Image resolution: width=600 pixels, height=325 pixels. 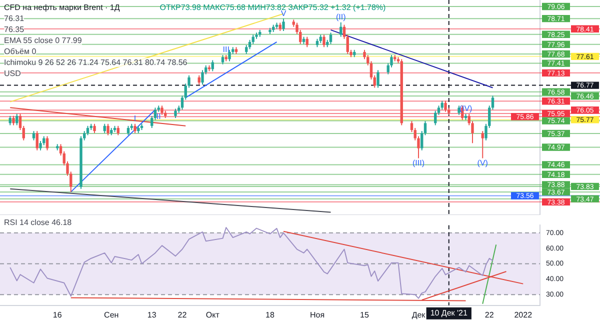 I want to click on chart-title: CFD на нефть марки Brent · 1Д, so click(x=62, y=7).